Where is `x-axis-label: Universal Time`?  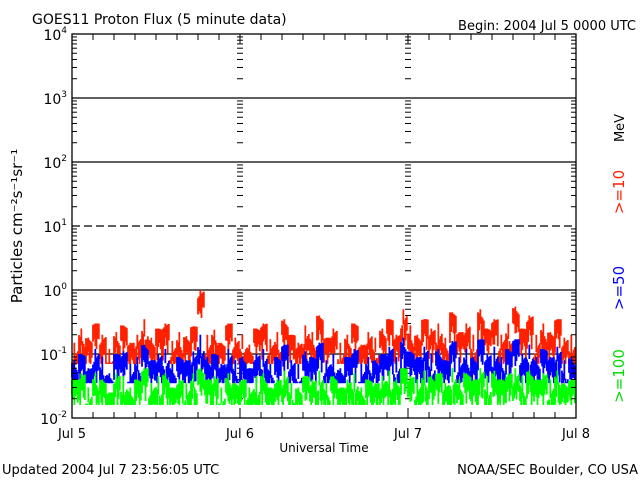
x-axis-label: Universal Time is located at coordinates (323, 448).